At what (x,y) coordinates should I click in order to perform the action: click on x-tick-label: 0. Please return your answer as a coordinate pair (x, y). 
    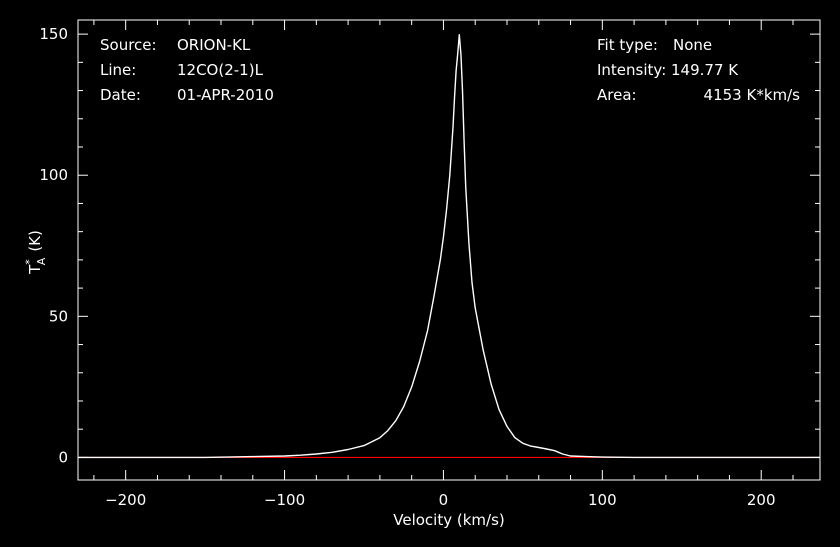
    Looking at the image, I should click on (444, 500).